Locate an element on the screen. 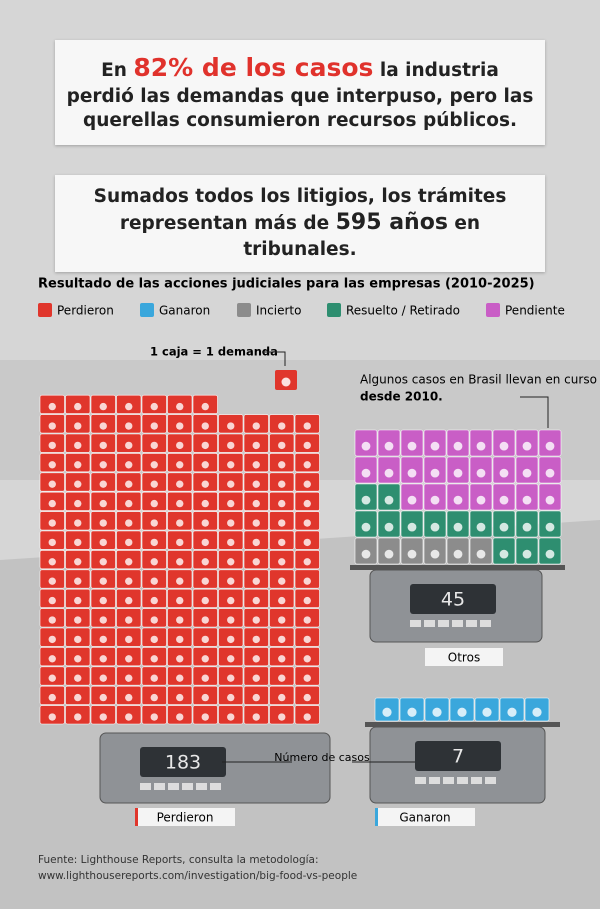  legend-label: Pendiente is located at coordinates (535, 311).